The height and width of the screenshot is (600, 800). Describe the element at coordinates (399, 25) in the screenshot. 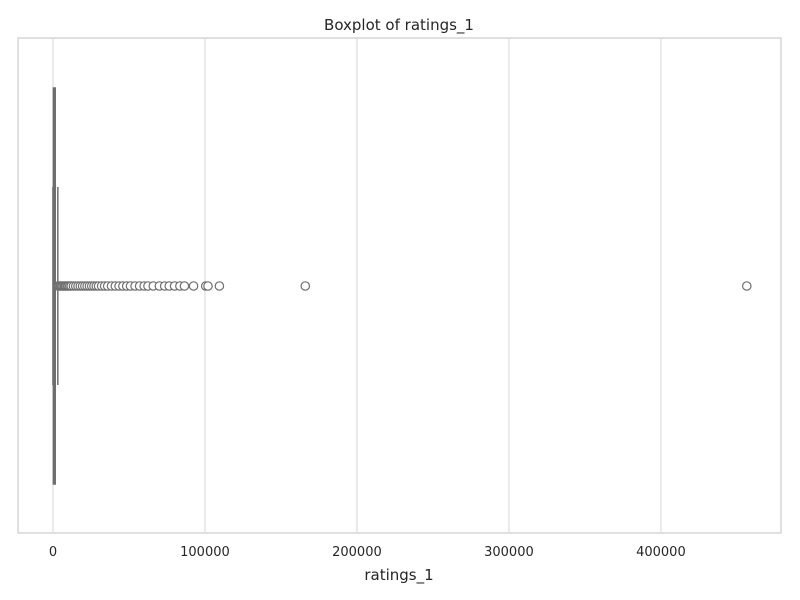

I see `chart-title: Boxplot of ratings_1` at that location.